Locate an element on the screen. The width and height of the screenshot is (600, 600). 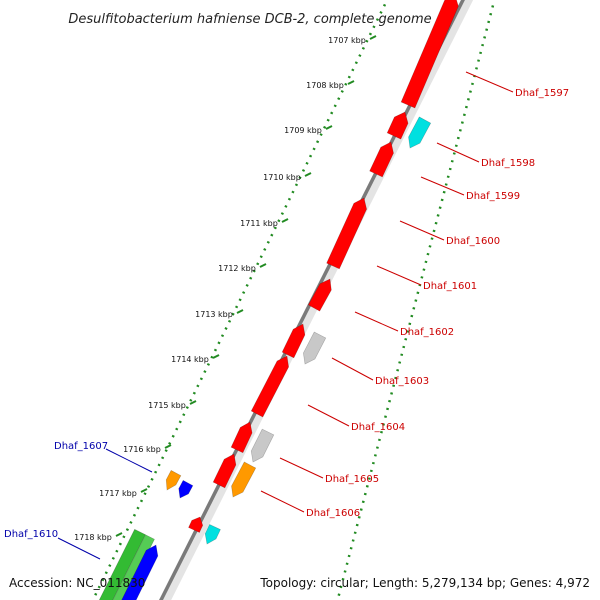
gene-label: Dhaf_1603 is located at coordinates (402, 381).